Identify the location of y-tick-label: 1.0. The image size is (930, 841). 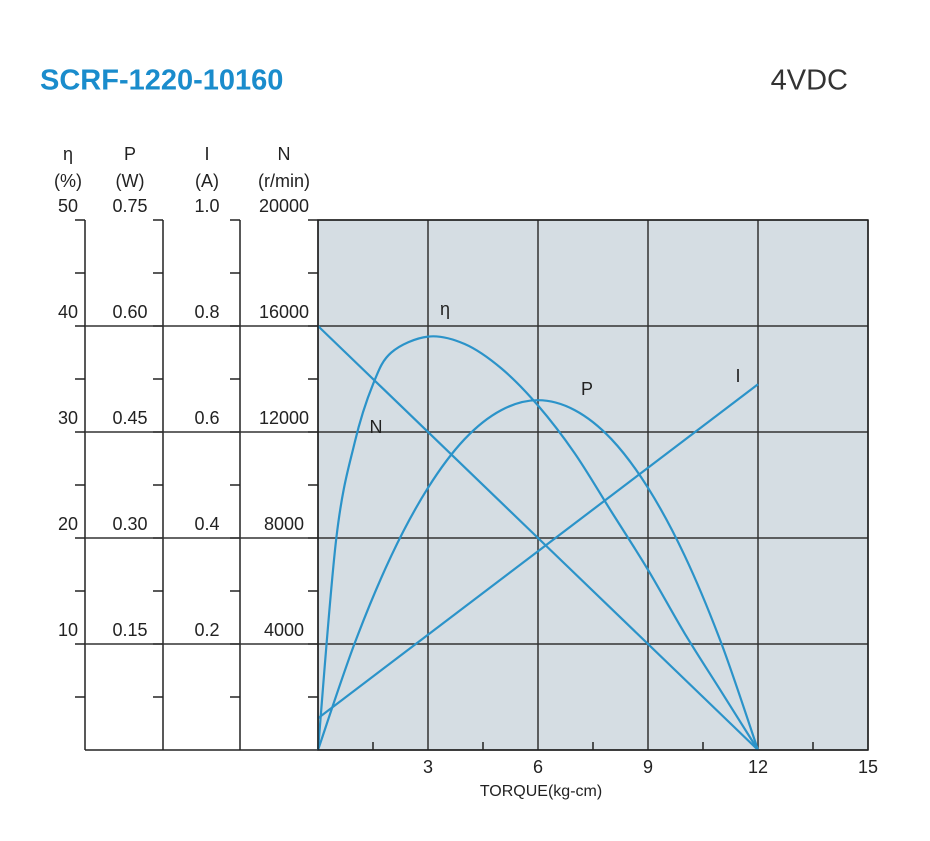
(206, 206).